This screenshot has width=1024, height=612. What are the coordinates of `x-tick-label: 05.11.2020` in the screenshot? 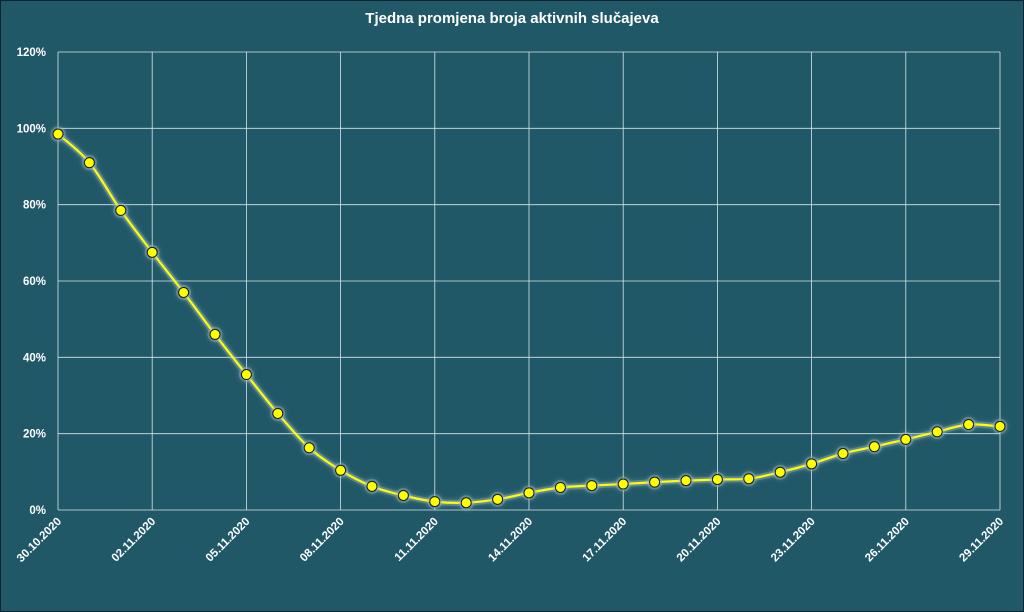 It's located at (228, 540).